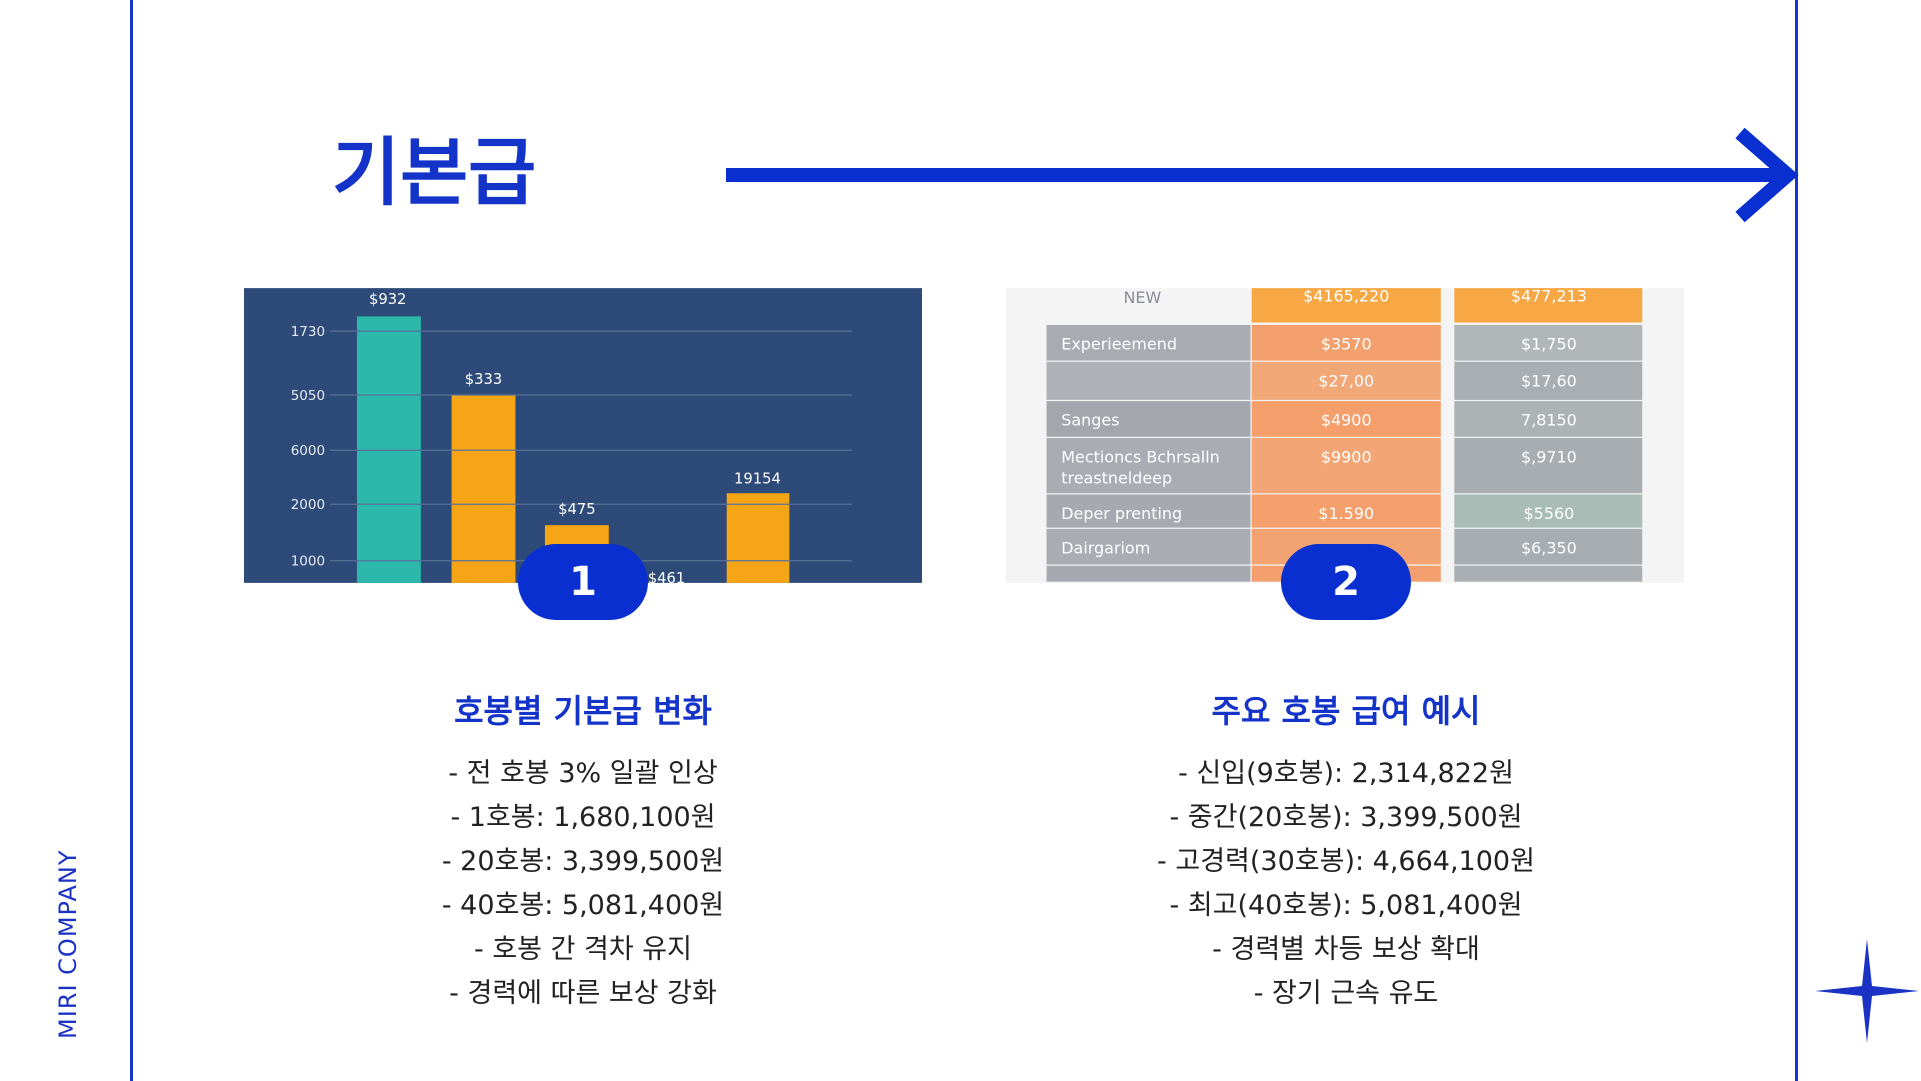 This screenshot has width=1921, height=1081. Describe the element at coordinates (308, 451) in the screenshot. I see `axis-label: 6000` at that location.